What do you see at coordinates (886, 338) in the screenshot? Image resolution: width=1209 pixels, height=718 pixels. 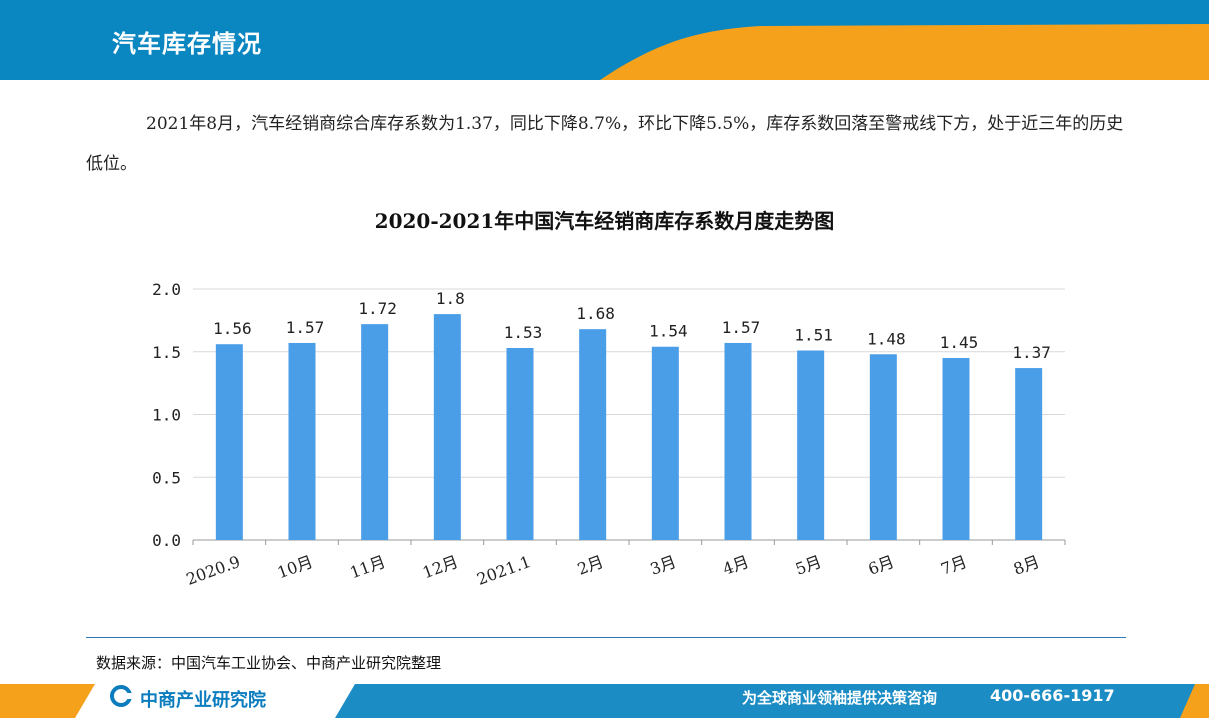 I see `data-label: 1.48` at bounding box center [886, 338].